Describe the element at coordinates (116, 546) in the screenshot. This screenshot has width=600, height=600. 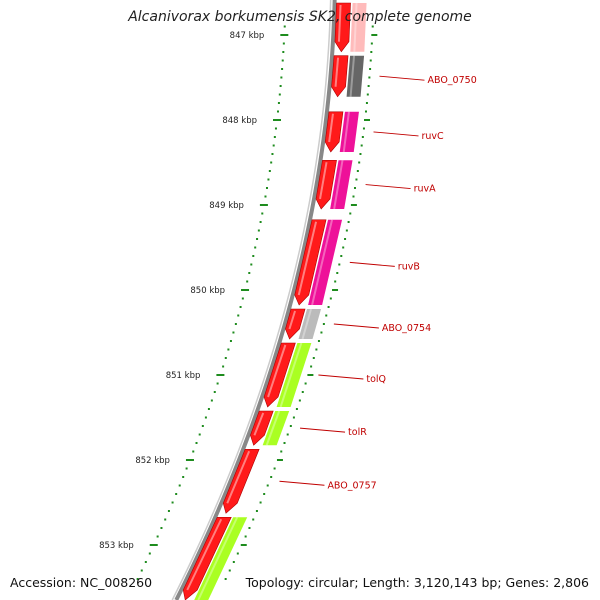
I see `kbp-tick-label: 853 kbp` at that location.